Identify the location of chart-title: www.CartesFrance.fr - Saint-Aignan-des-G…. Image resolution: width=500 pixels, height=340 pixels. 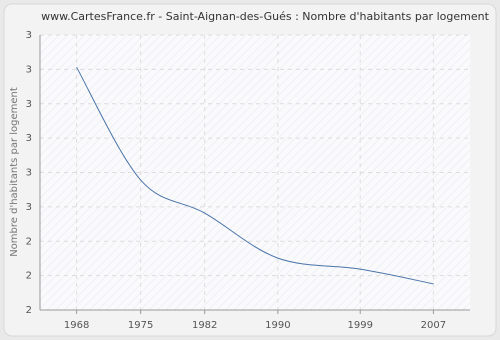
(265, 16).